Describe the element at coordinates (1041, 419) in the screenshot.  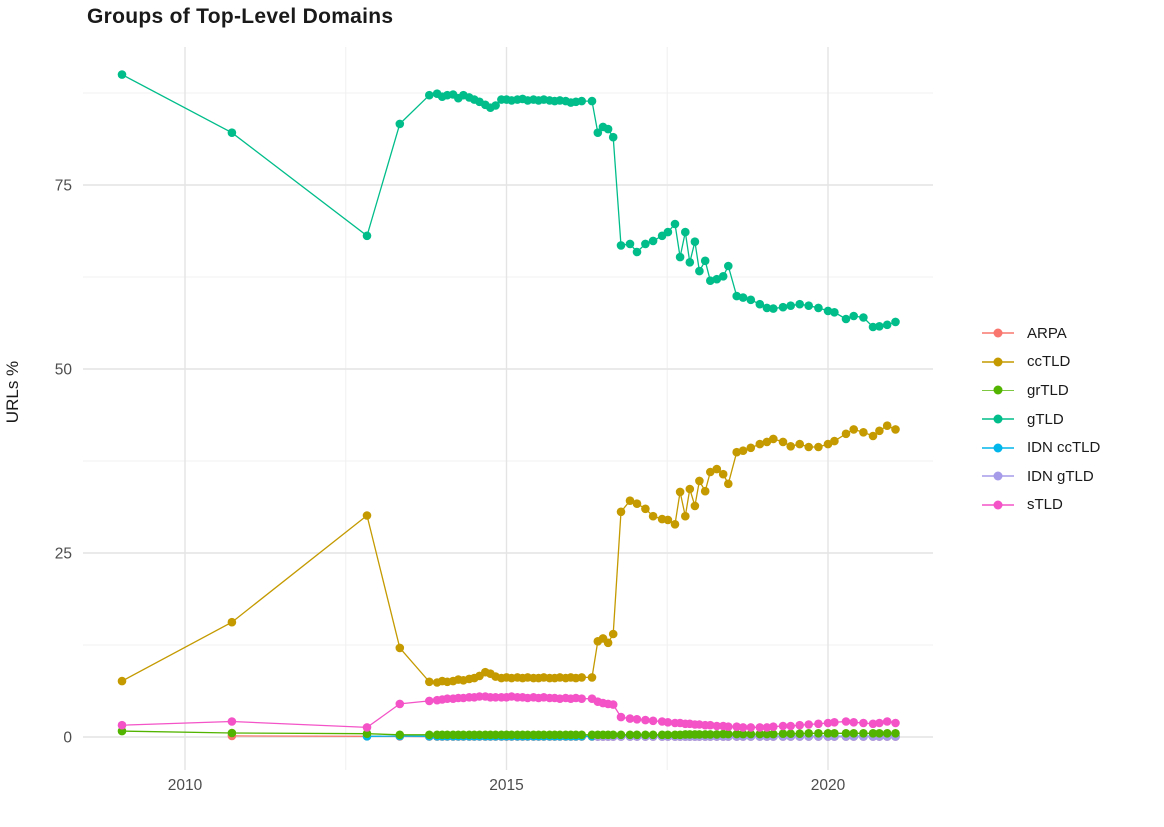
I see `legend-item-gtld: gTLD` at that location.